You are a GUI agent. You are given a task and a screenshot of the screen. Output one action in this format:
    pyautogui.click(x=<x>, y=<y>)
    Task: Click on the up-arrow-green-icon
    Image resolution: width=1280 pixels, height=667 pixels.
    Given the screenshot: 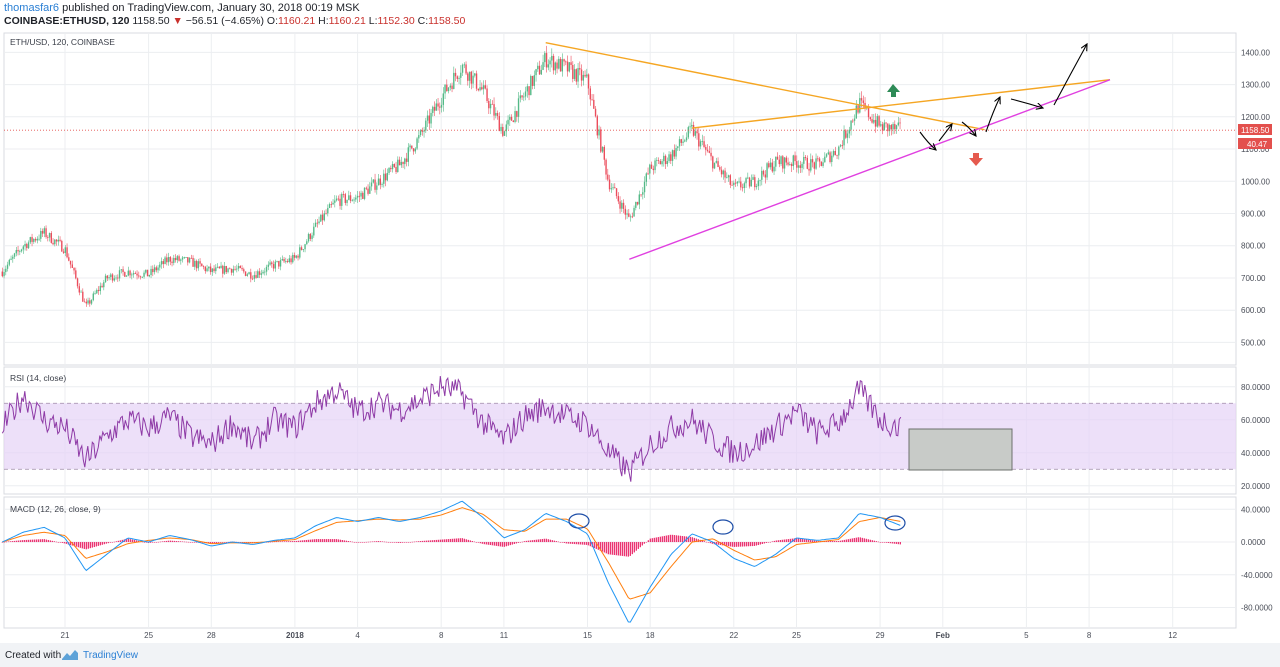 What is the action you would take?
    pyautogui.click(x=893, y=90)
    